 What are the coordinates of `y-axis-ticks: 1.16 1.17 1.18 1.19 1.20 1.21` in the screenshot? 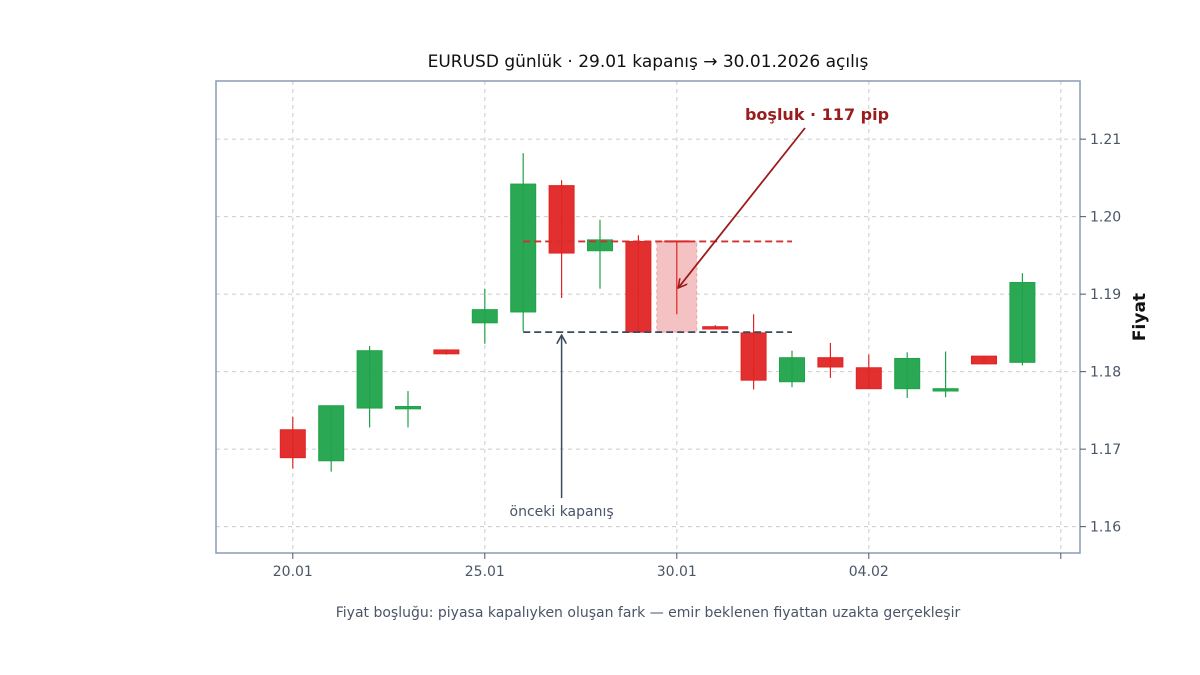 It's located at (1100, 334).